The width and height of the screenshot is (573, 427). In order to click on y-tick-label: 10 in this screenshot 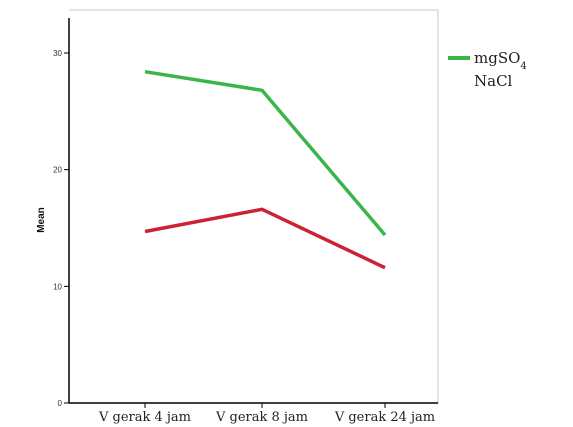, I will do `click(57, 286)`.